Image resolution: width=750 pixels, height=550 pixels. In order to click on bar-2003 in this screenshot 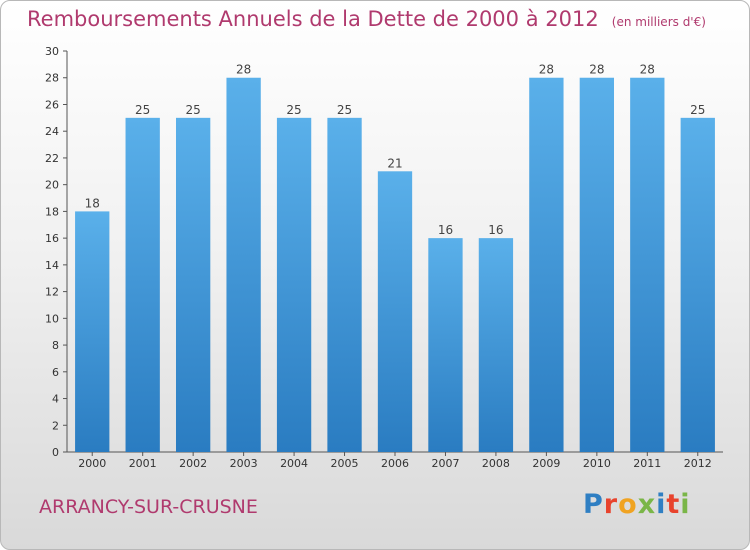, I will do `click(243, 264)`.